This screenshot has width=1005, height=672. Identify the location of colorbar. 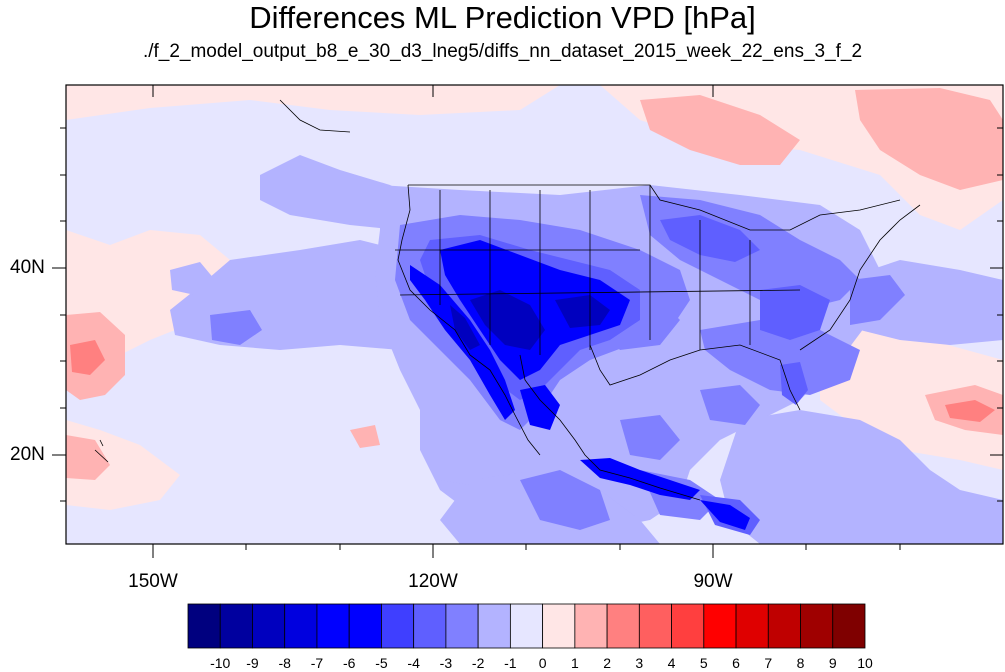
(526, 626).